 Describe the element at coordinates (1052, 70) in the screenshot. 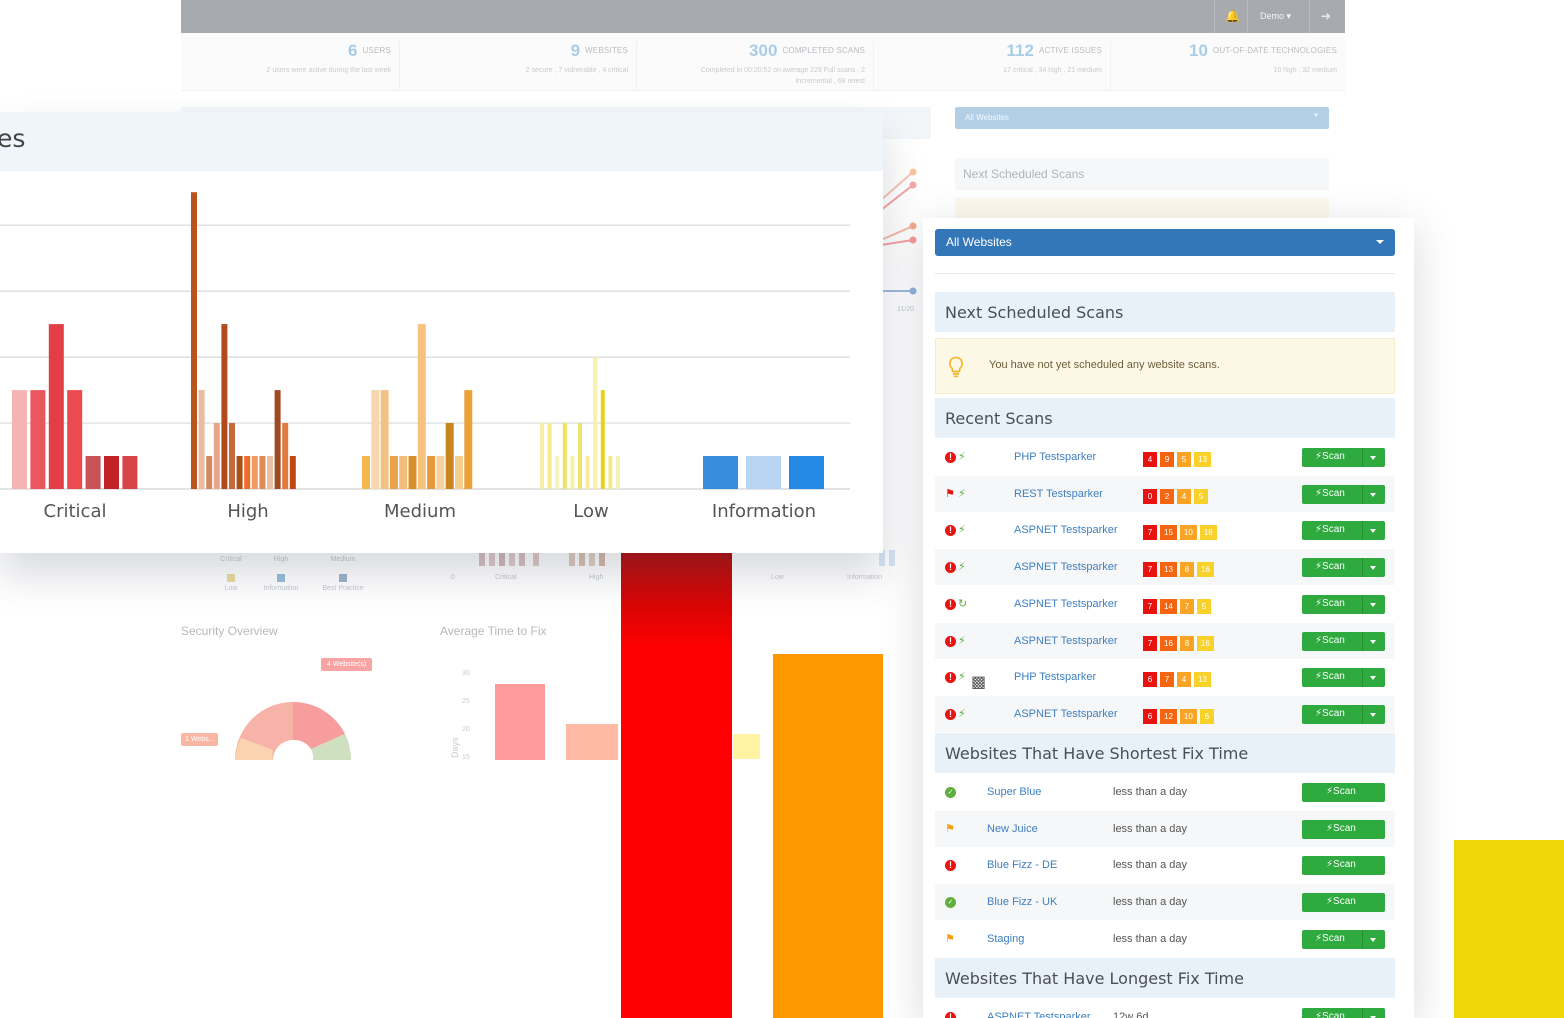

I see `stat-subtext: 17 critical , 34 high , 21 medium` at that location.